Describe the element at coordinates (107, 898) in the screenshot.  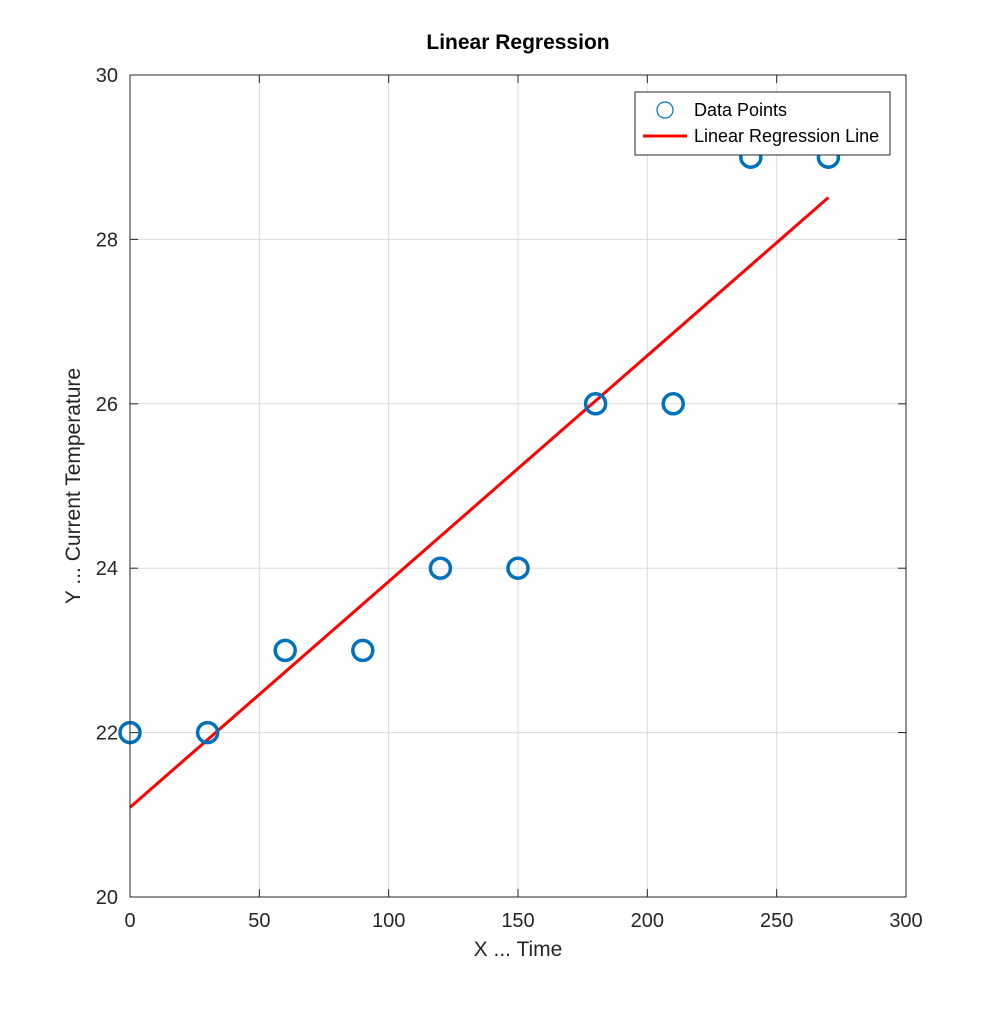
I see `y-tick-label: 20` at that location.